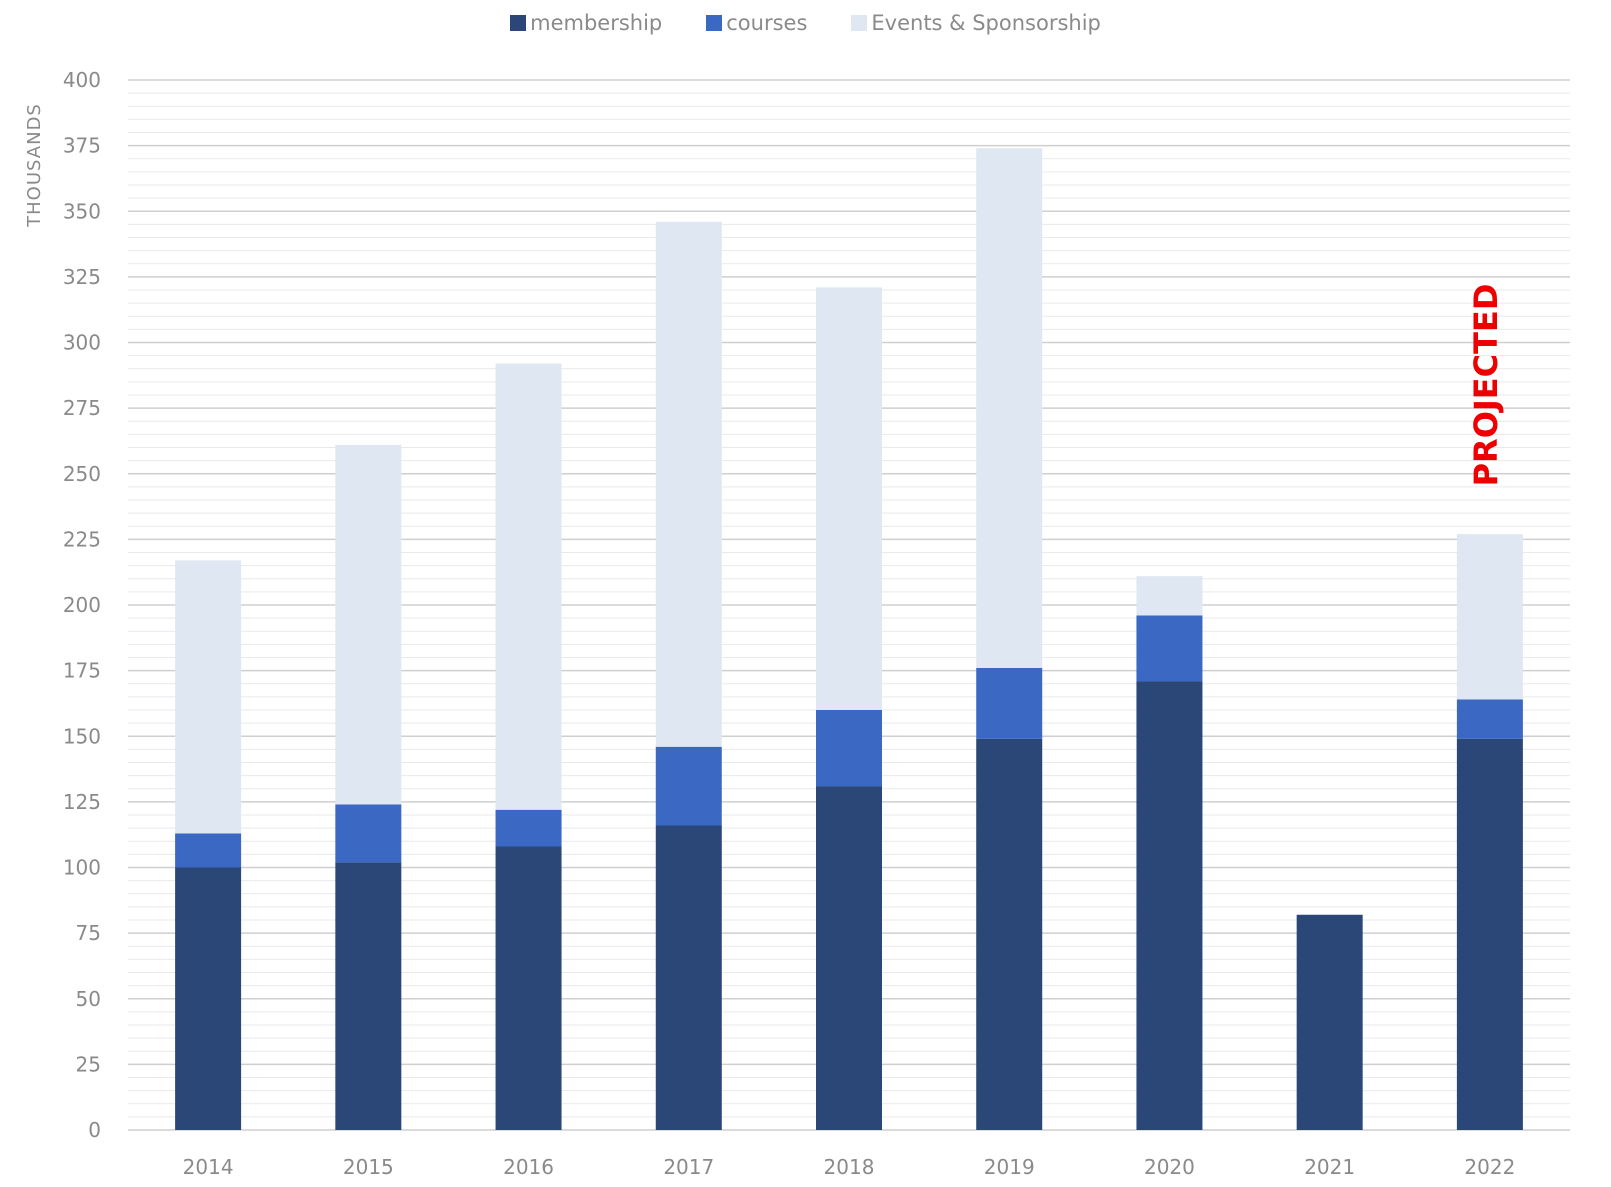 The image size is (1611, 1187). Describe the element at coordinates (1169, 648) in the screenshot. I see `bar-courses-2020` at that location.